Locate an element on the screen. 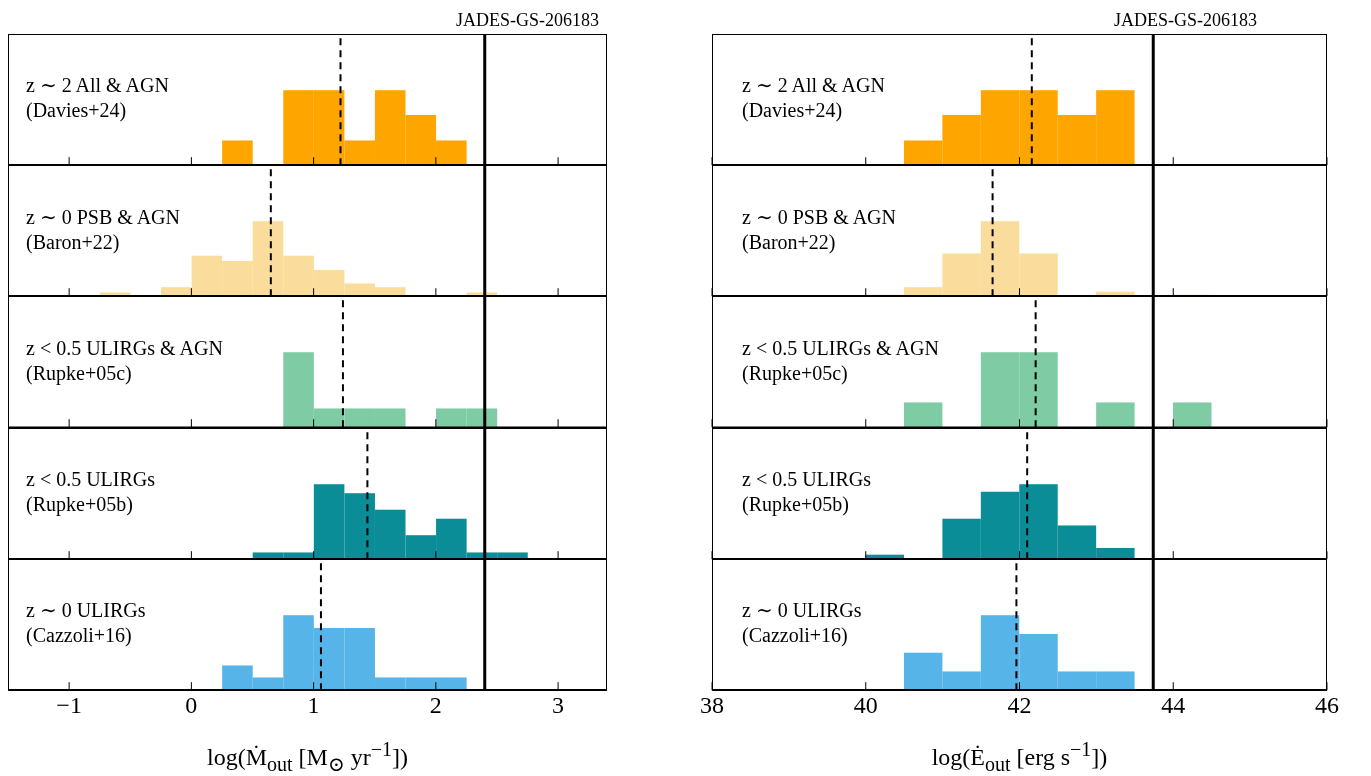 This screenshot has height=776, width=1371. x-tick-label: −1 is located at coordinates (69, 705).